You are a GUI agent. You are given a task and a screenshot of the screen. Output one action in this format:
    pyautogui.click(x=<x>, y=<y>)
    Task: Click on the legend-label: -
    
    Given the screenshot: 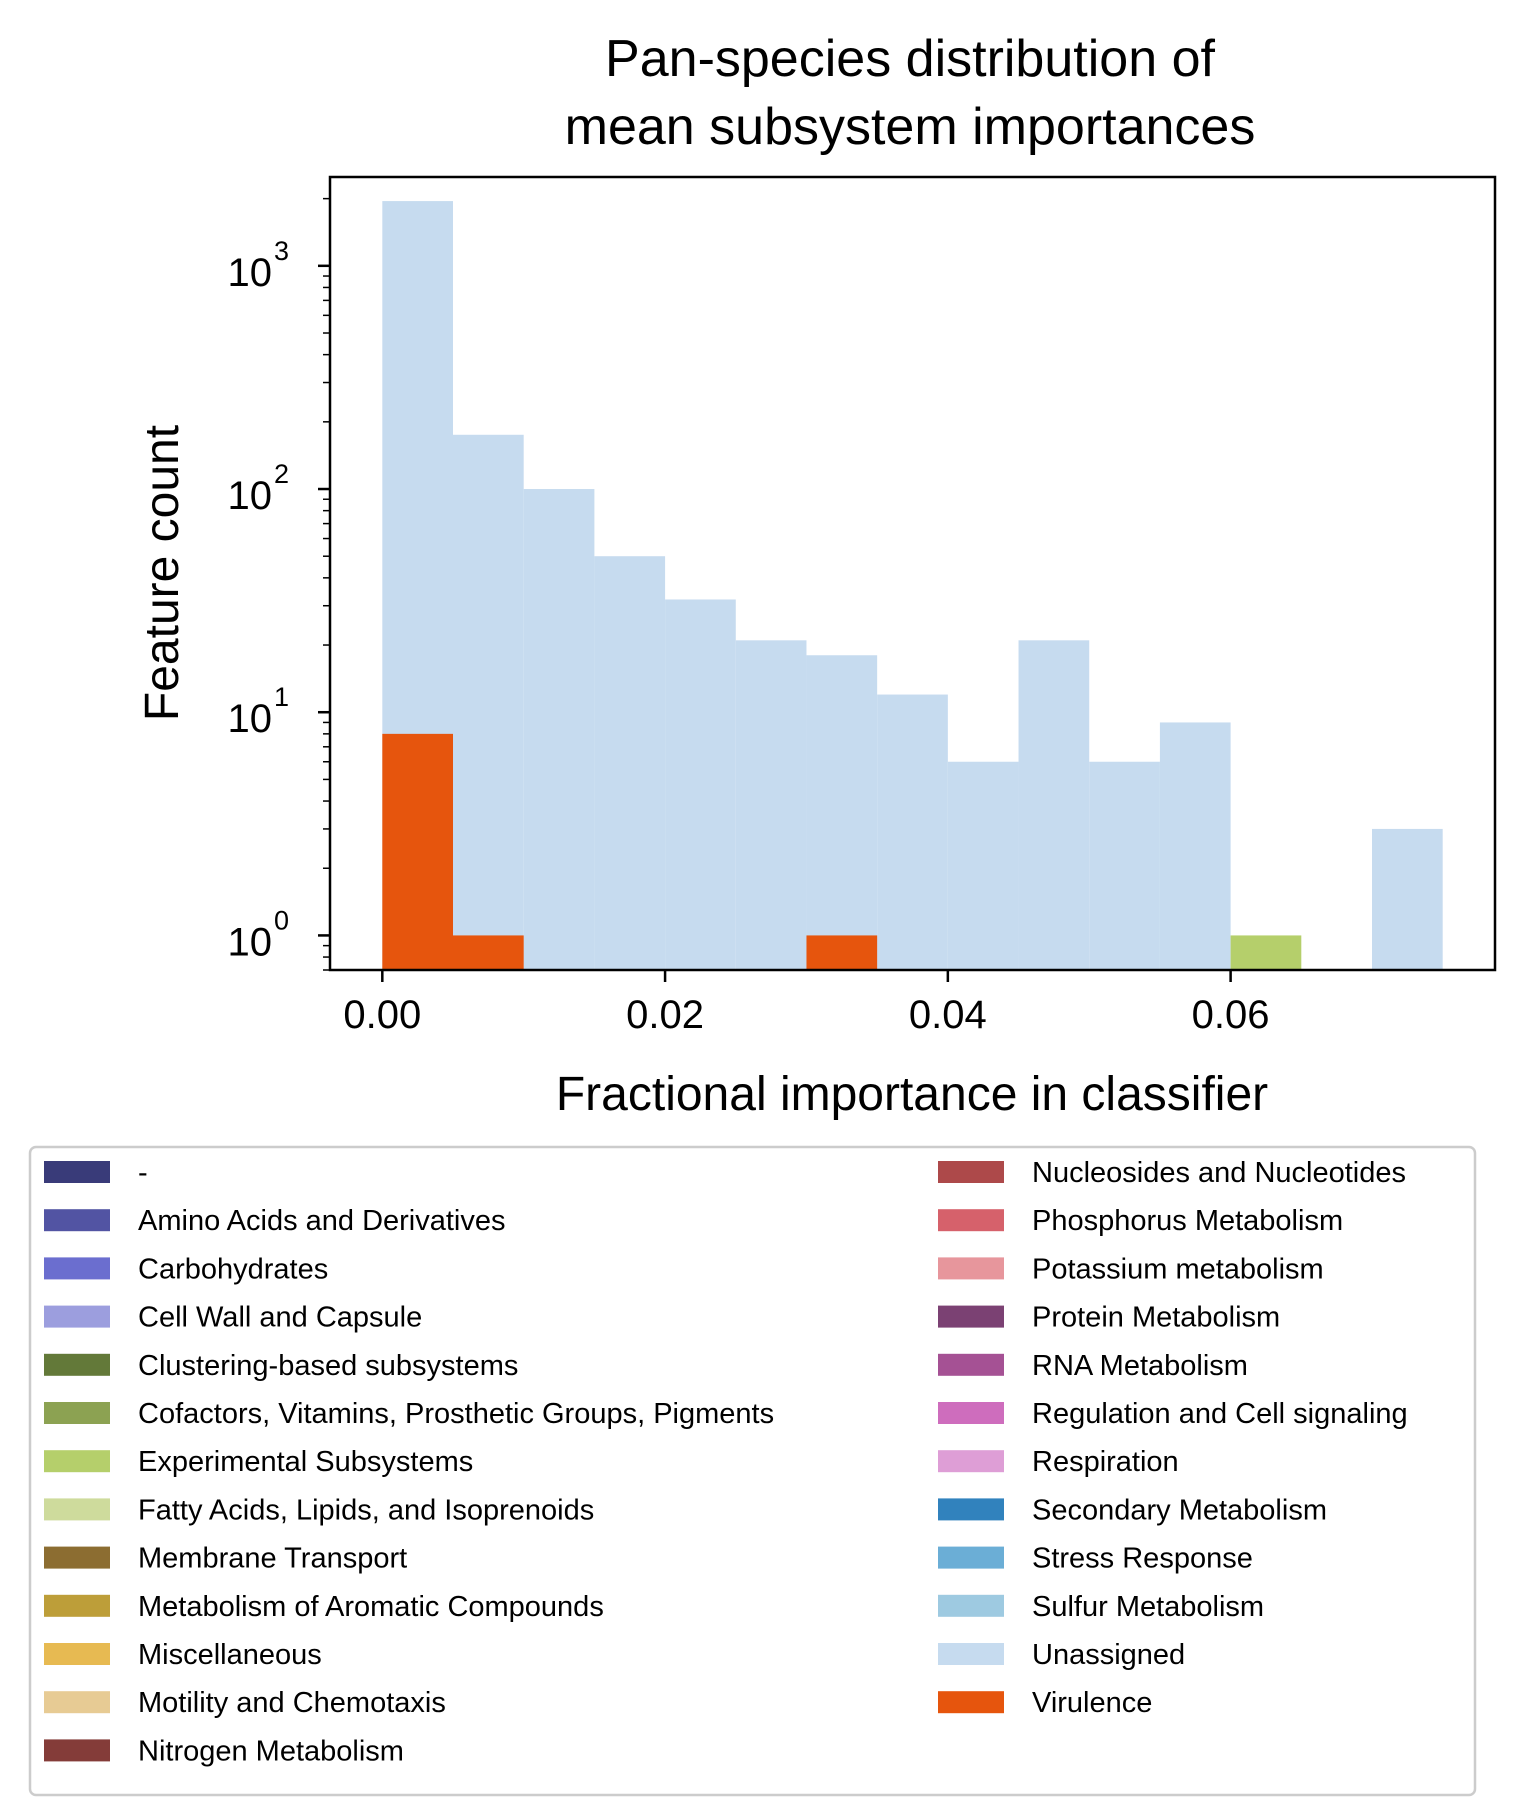 What is the action you would take?
    pyautogui.click(x=143, y=1173)
    